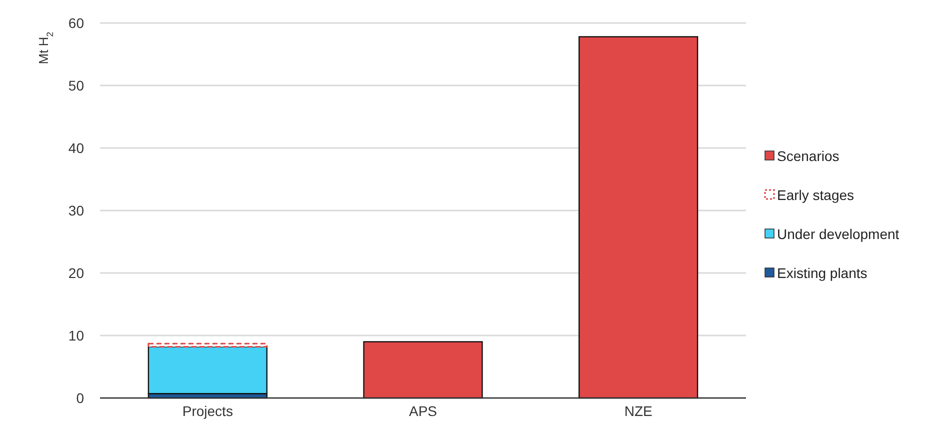 Image resolution: width=946 pixels, height=430 pixels. What do you see at coordinates (207, 411) in the screenshot?
I see `x-tick-label: Projects` at bounding box center [207, 411].